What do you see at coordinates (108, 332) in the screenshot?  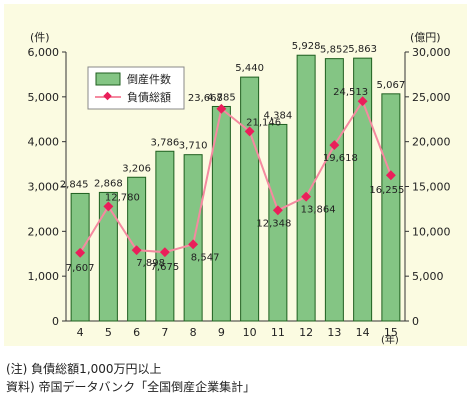 I see `x-tick-label: 5` at bounding box center [108, 332].